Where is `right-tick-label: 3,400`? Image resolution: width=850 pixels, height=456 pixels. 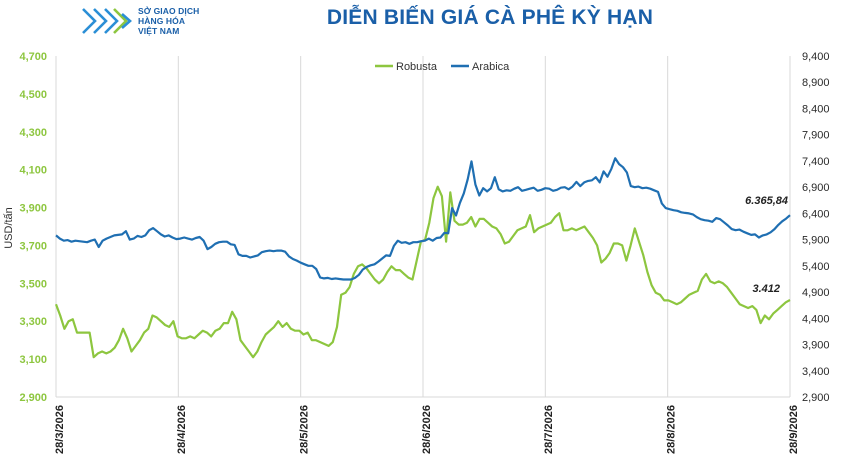 right-tick-label: 3,400 is located at coordinates (816, 372).